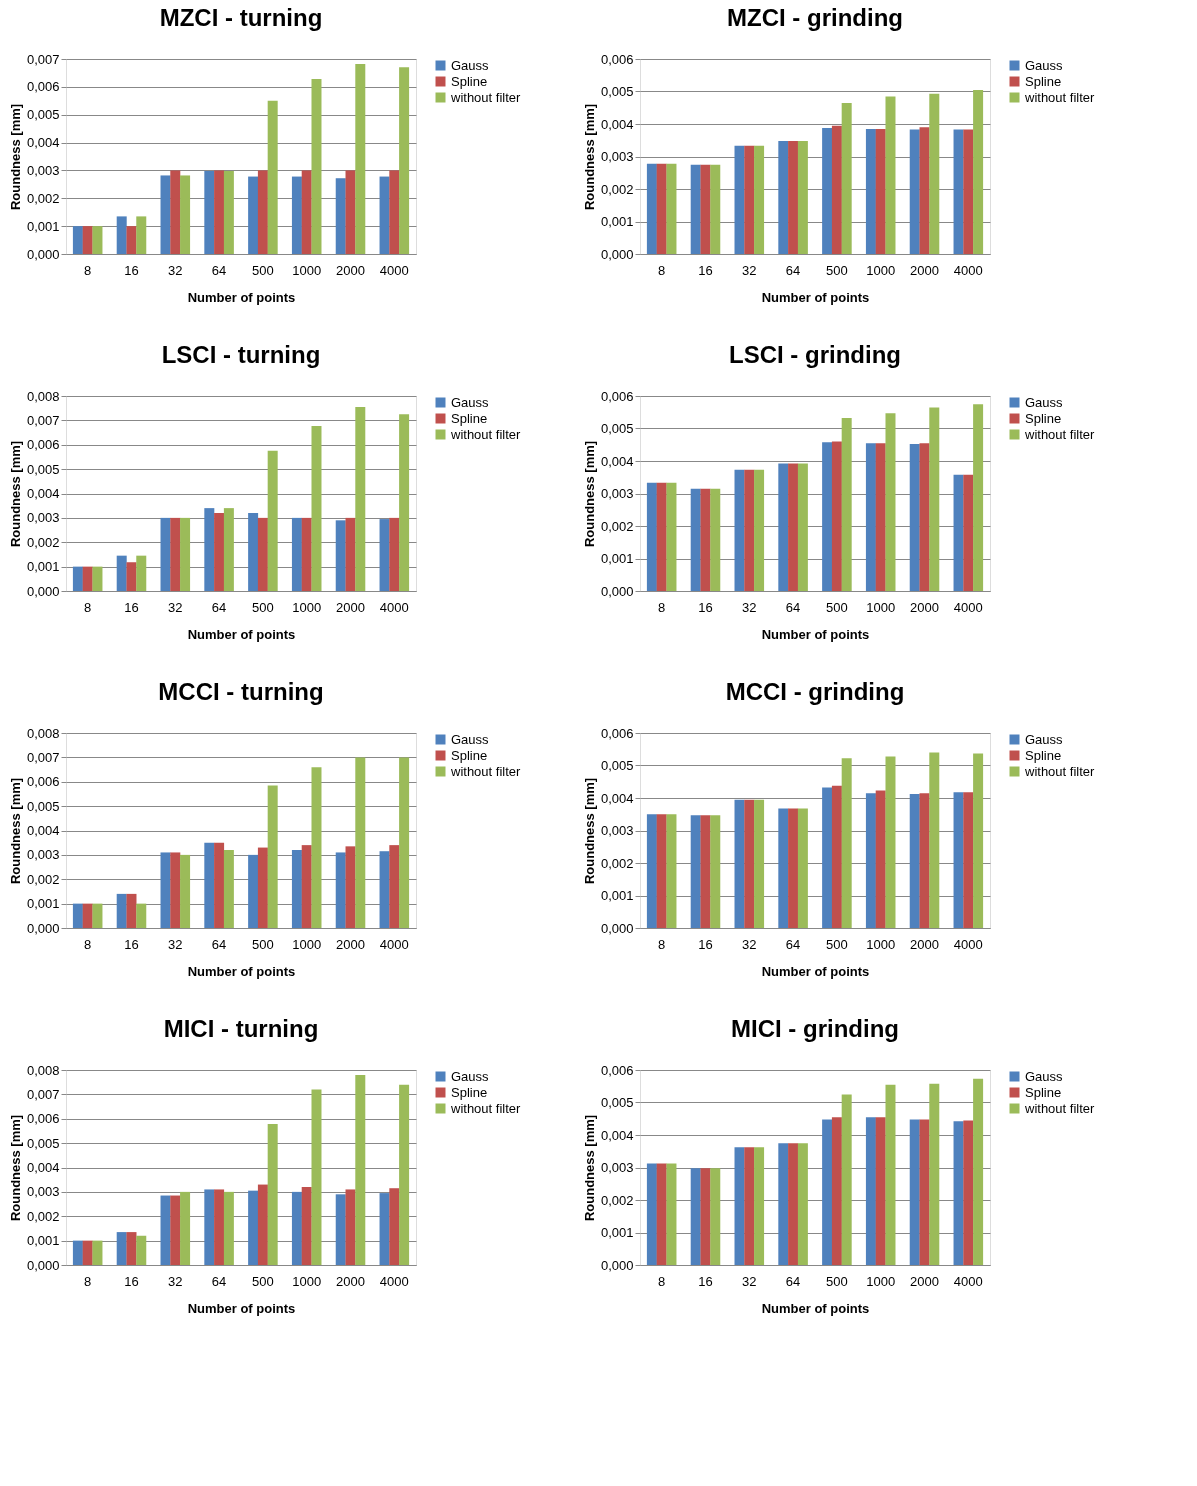 This screenshot has width=1197, height=1486. Describe the element at coordinates (241, 17) in the screenshot. I see `chart-title: MZCI - turning` at that location.